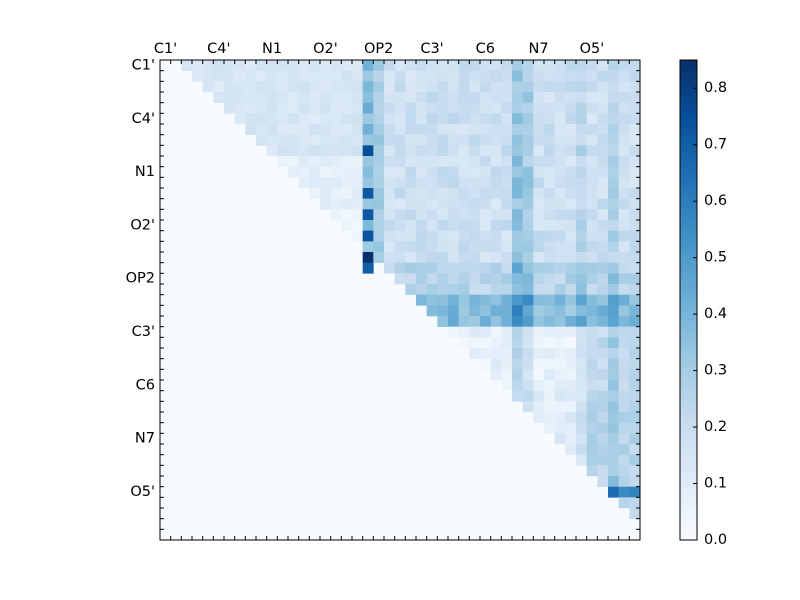 The image size is (800, 600). Describe the element at coordinates (715, 258) in the screenshot. I see `colorbar-tick-label: 0.5` at that location.